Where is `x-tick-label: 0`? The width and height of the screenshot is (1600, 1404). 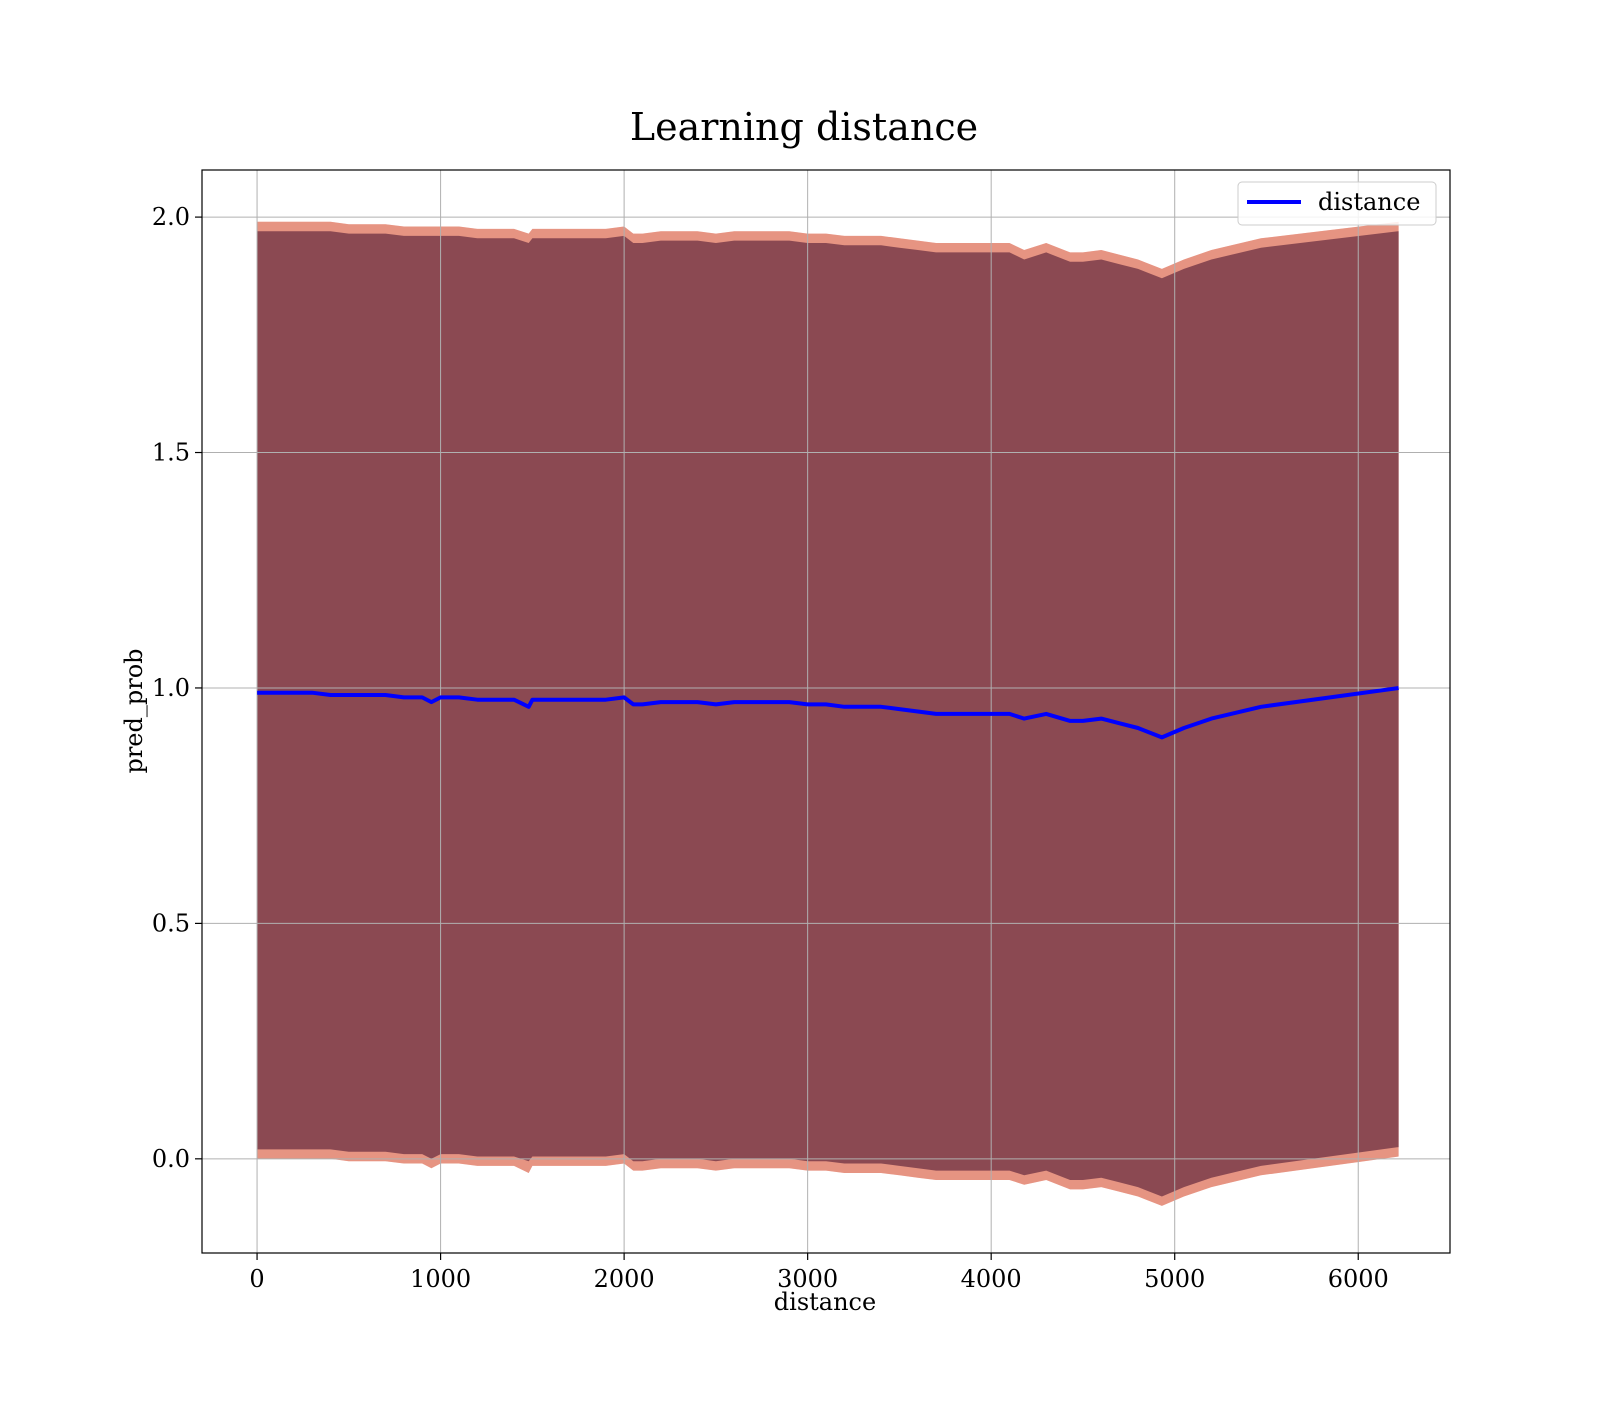 x-tick-label: 0 is located at coordinates (256, 1279).